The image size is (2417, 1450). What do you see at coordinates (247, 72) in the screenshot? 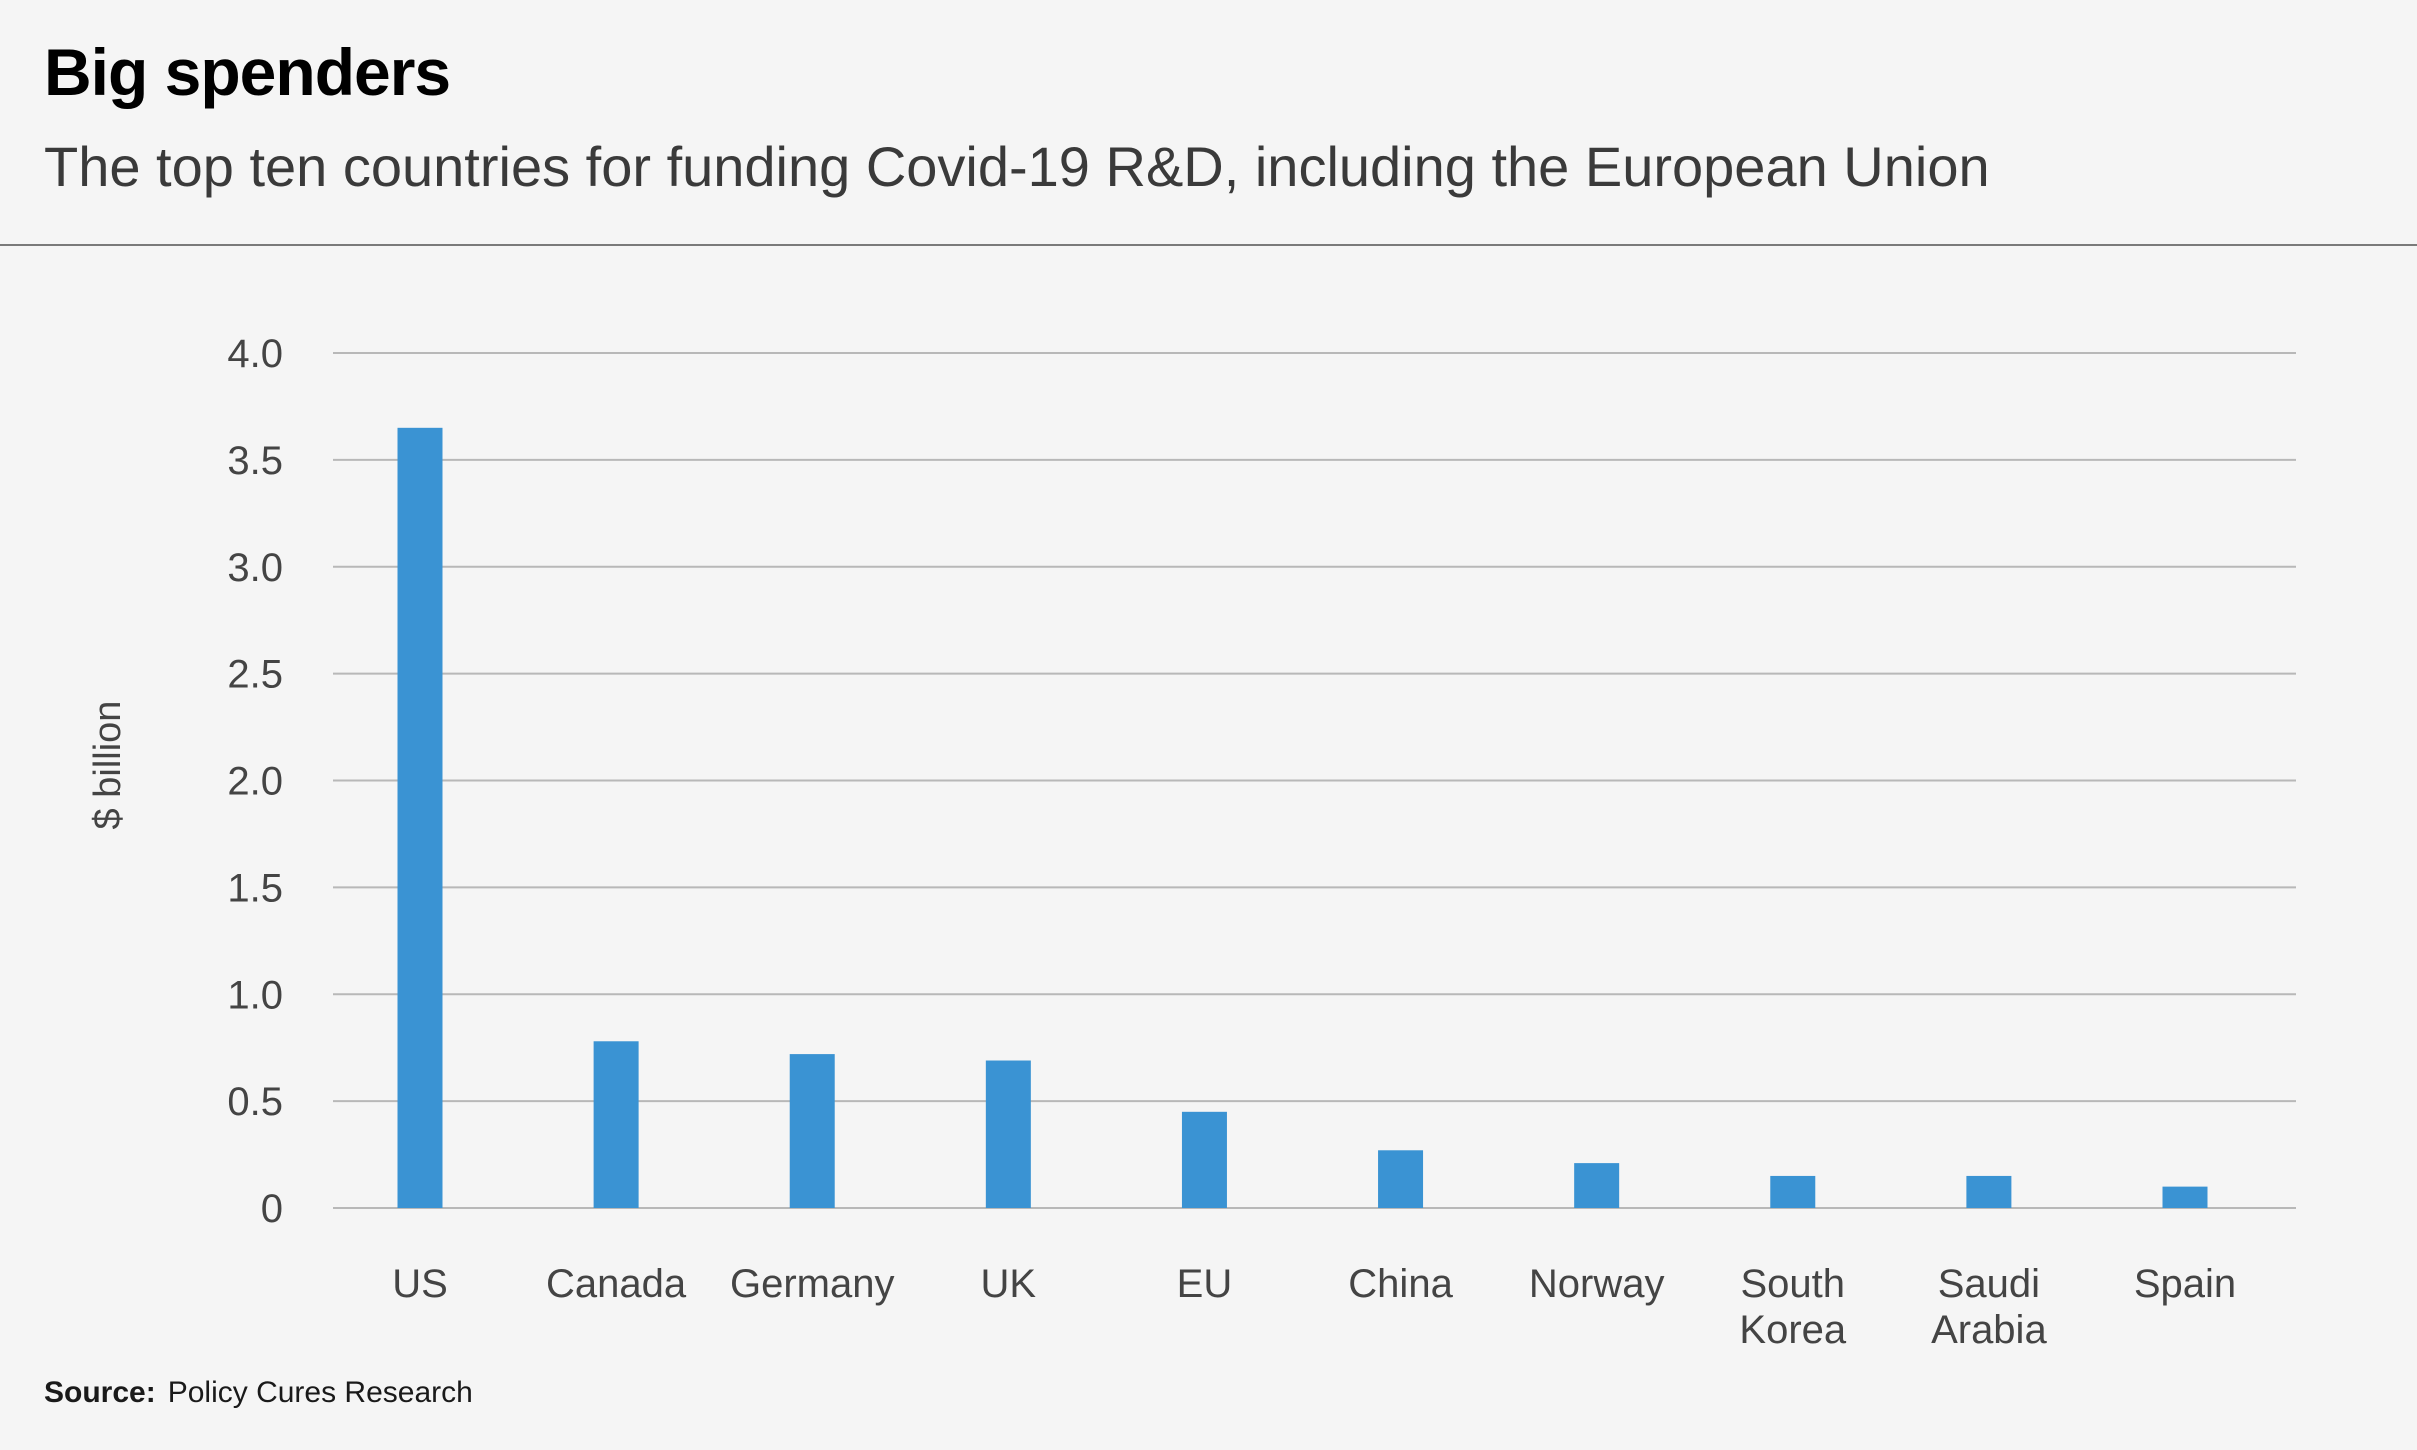
I see `chart-title: Big spenders` at bounding box center [247, 72].